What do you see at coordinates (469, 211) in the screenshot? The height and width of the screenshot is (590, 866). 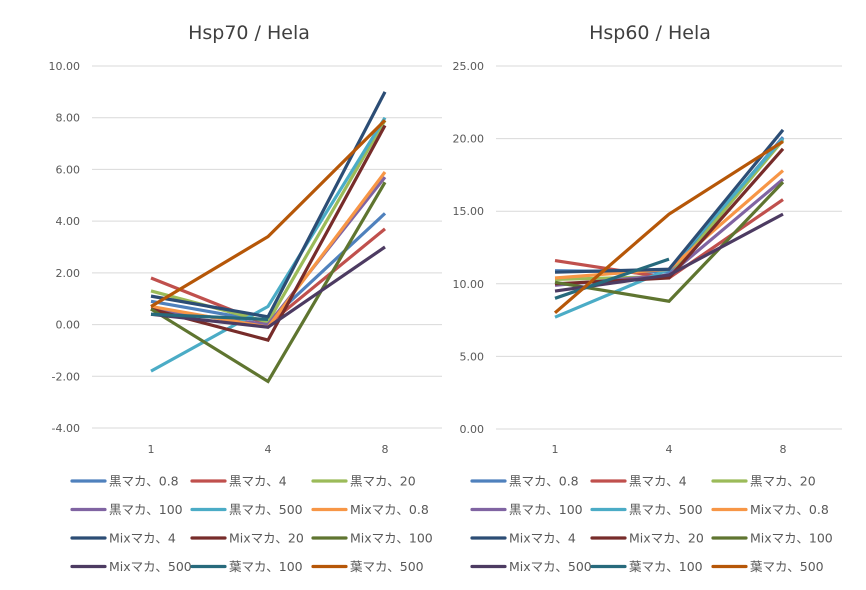 I see `y-tick-label: 15.00` at bounding box center [469, 211].